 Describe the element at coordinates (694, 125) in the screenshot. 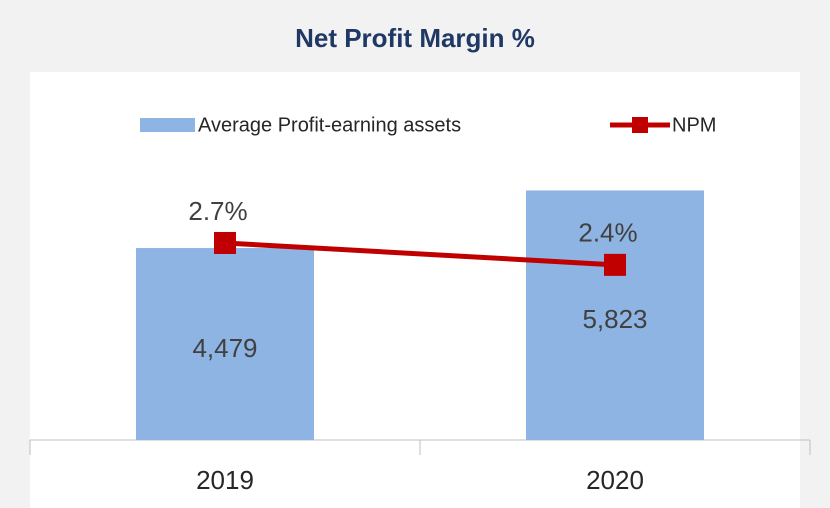

I see `legend-label: NPM` at that location.